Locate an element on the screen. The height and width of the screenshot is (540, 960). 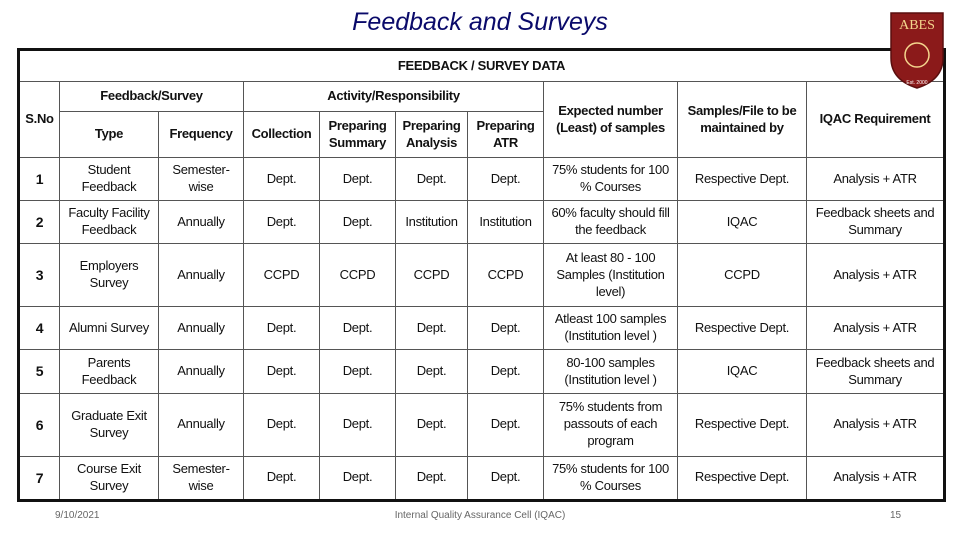
group-header: S.No is located at coordinates (39, 119).